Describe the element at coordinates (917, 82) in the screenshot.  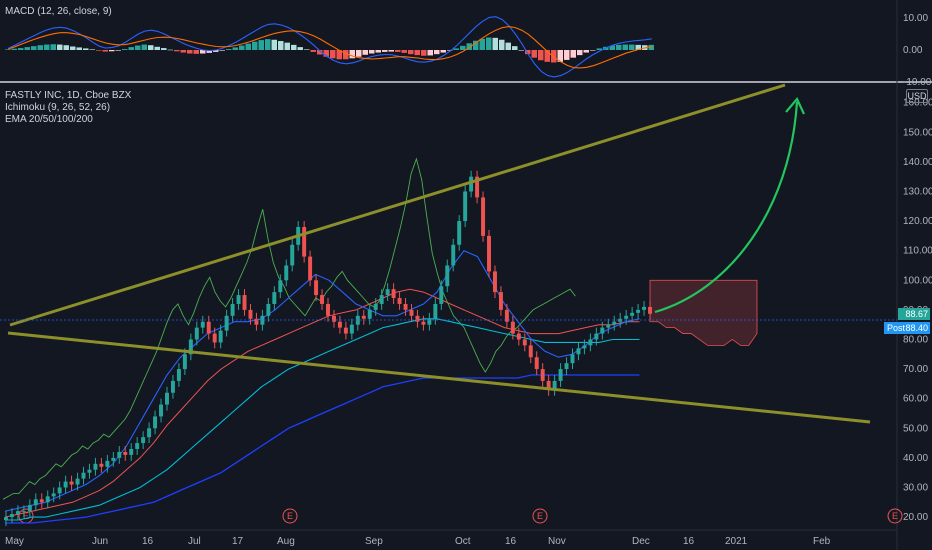
I see `macd-tick-label: -10.00` at that location.